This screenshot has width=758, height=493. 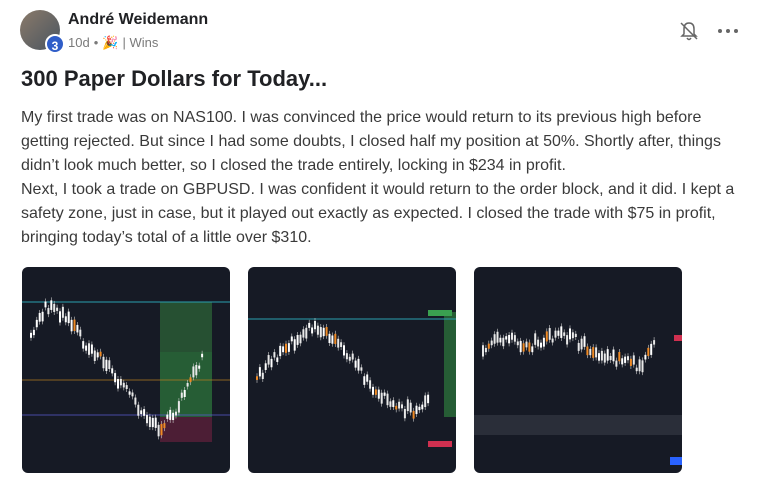 What do you see at coordinates (140, 42) in the screenshot?
I see `category: | Wins` at bounding box center [140, 42].